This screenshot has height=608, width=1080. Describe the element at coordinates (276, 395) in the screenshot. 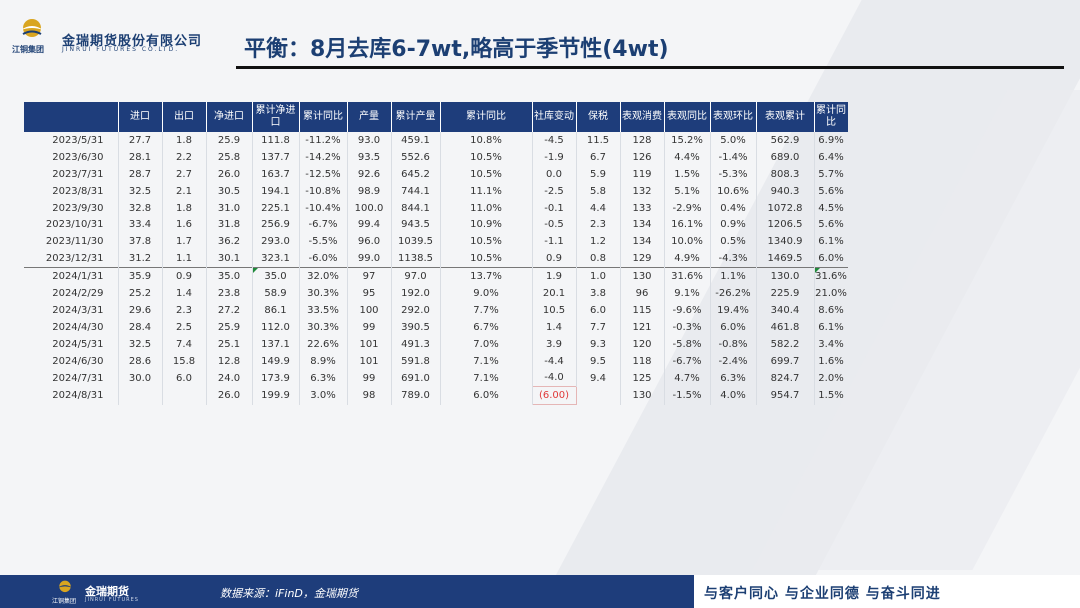

I see `table-cell: 199.9` at that location.